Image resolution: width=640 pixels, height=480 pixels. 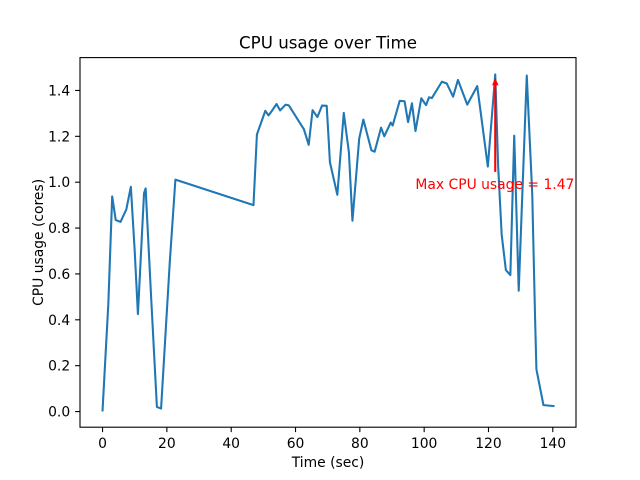 What do you see at coordinates (494, 135) in the screenshot?
I see `annotation: Max CPU usage = 1.47` at bounding box center [494, 135].